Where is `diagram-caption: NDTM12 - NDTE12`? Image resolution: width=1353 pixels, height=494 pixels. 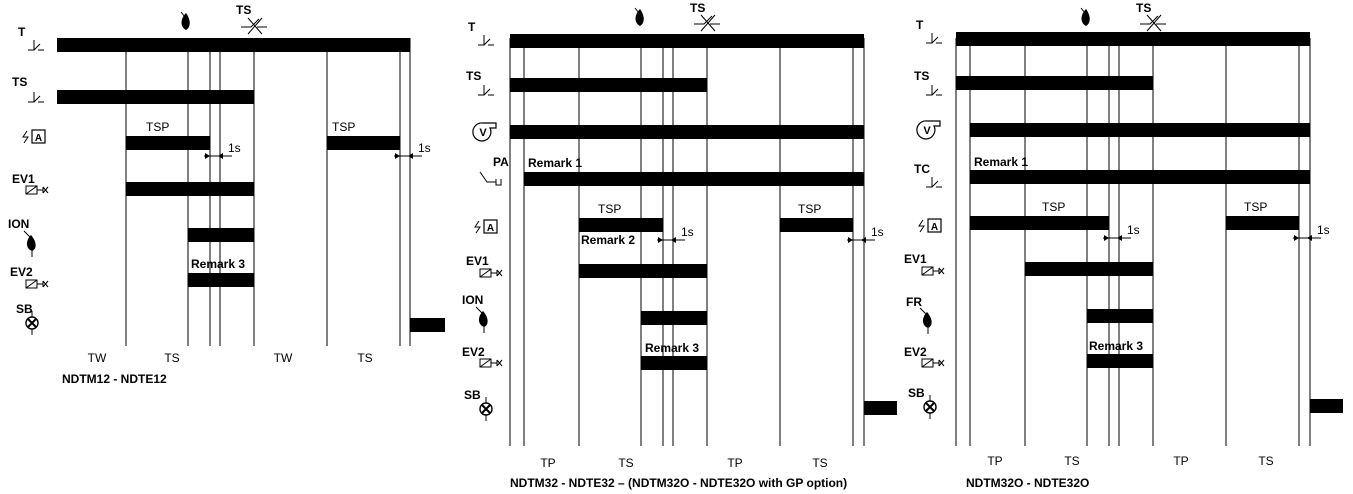 diagram-caption: NDTM12 - NDTE12 is located at coordinates (114, 379).